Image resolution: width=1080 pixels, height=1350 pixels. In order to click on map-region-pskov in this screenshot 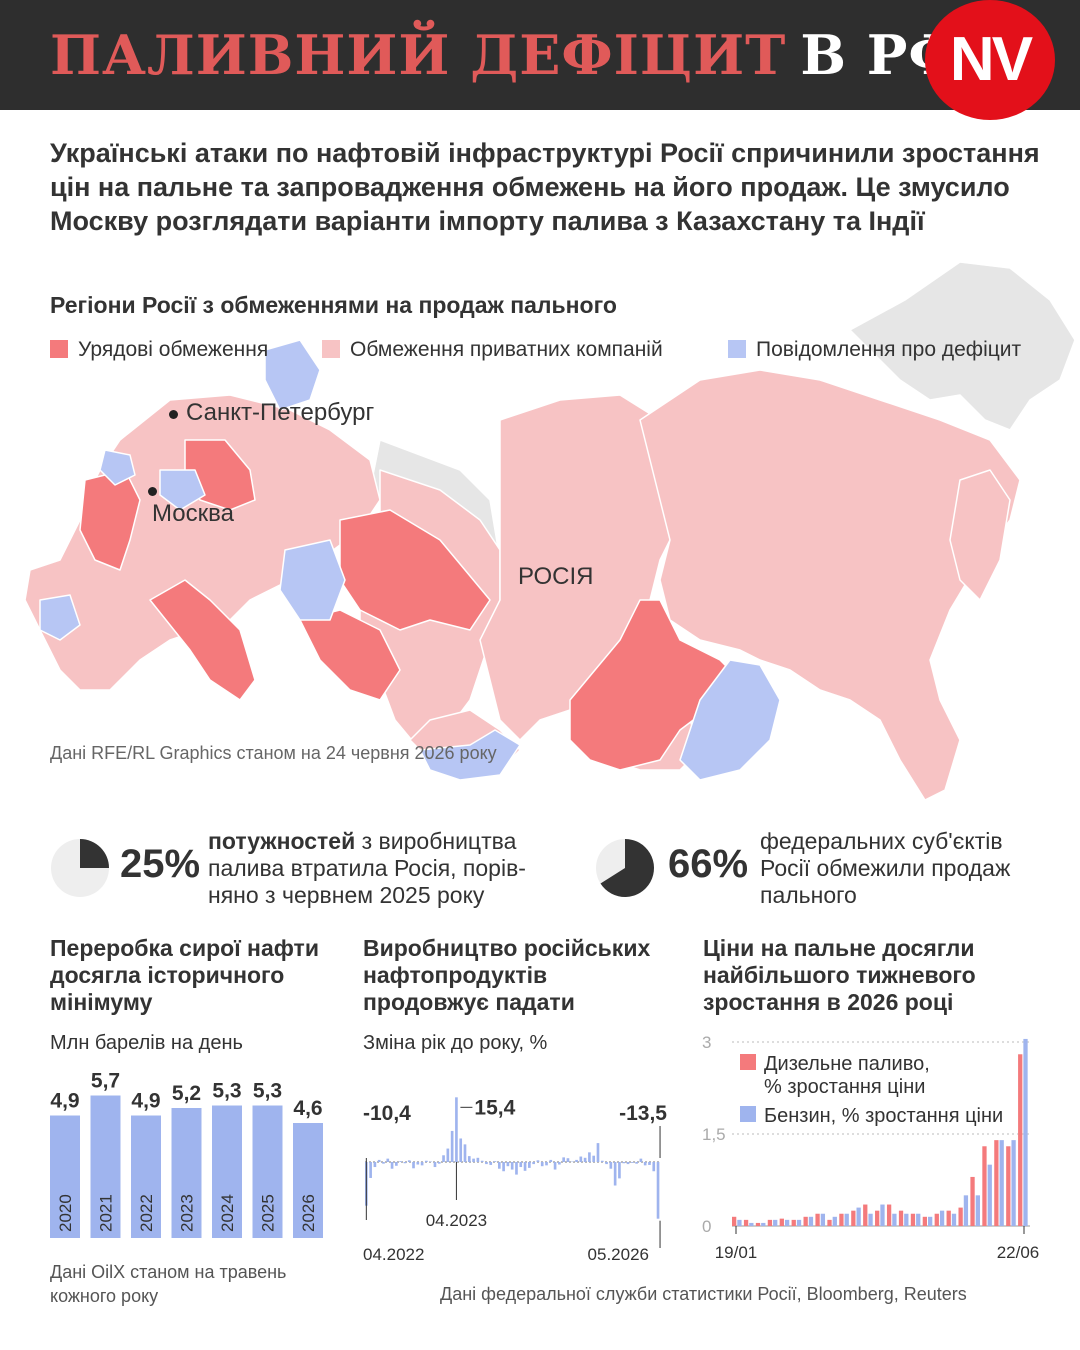, I will do `click(117, 467)`.